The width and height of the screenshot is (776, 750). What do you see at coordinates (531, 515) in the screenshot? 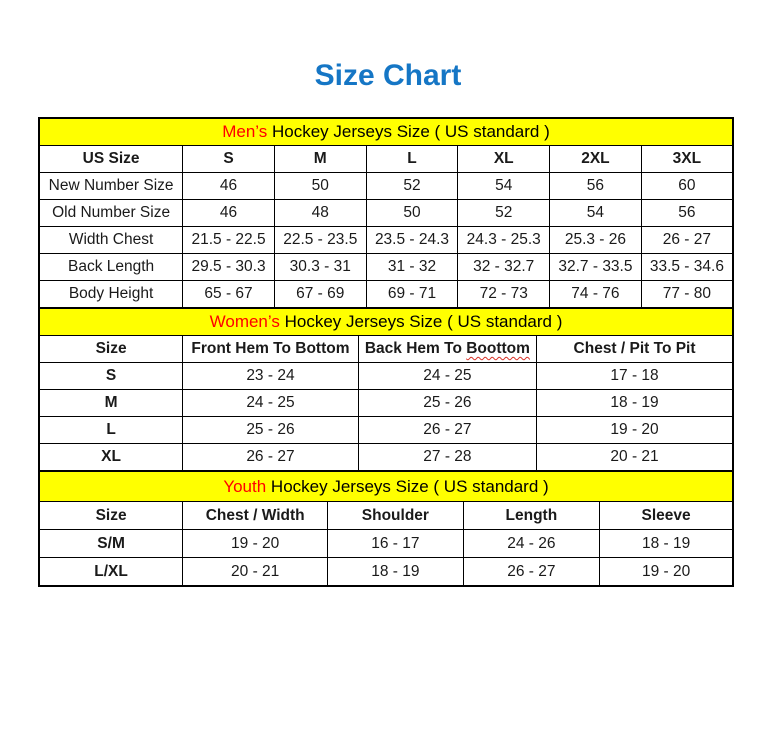
I see `youth-col-length: Length` at bounding box center [531, 515].